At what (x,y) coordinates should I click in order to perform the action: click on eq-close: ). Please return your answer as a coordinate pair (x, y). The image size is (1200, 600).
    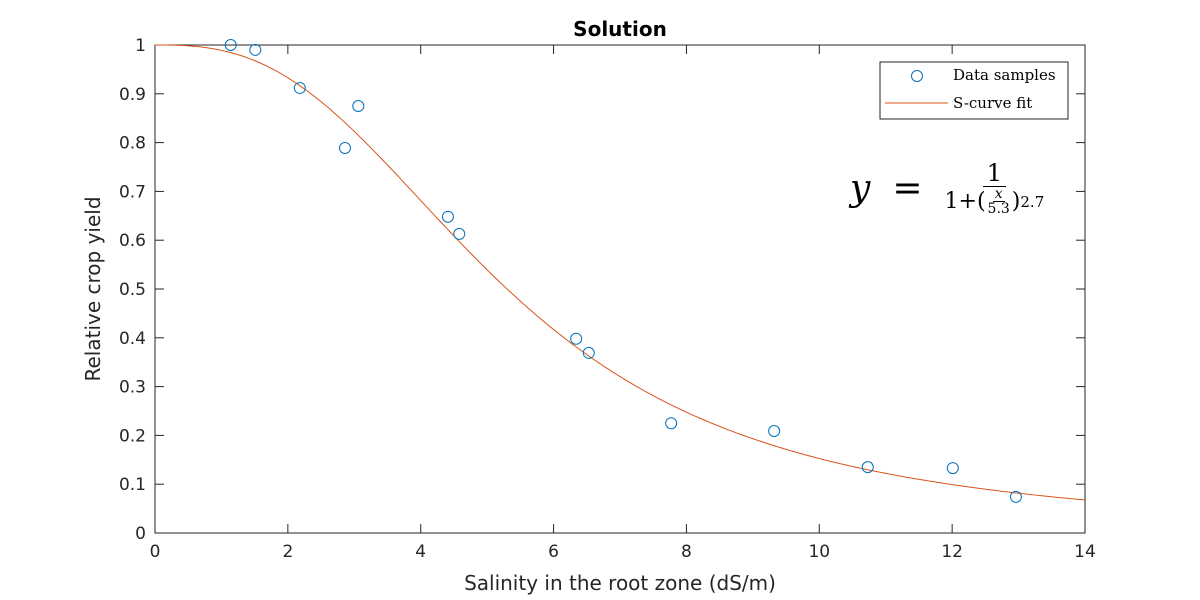
    Looking at the image, I should click on (1016, 201).